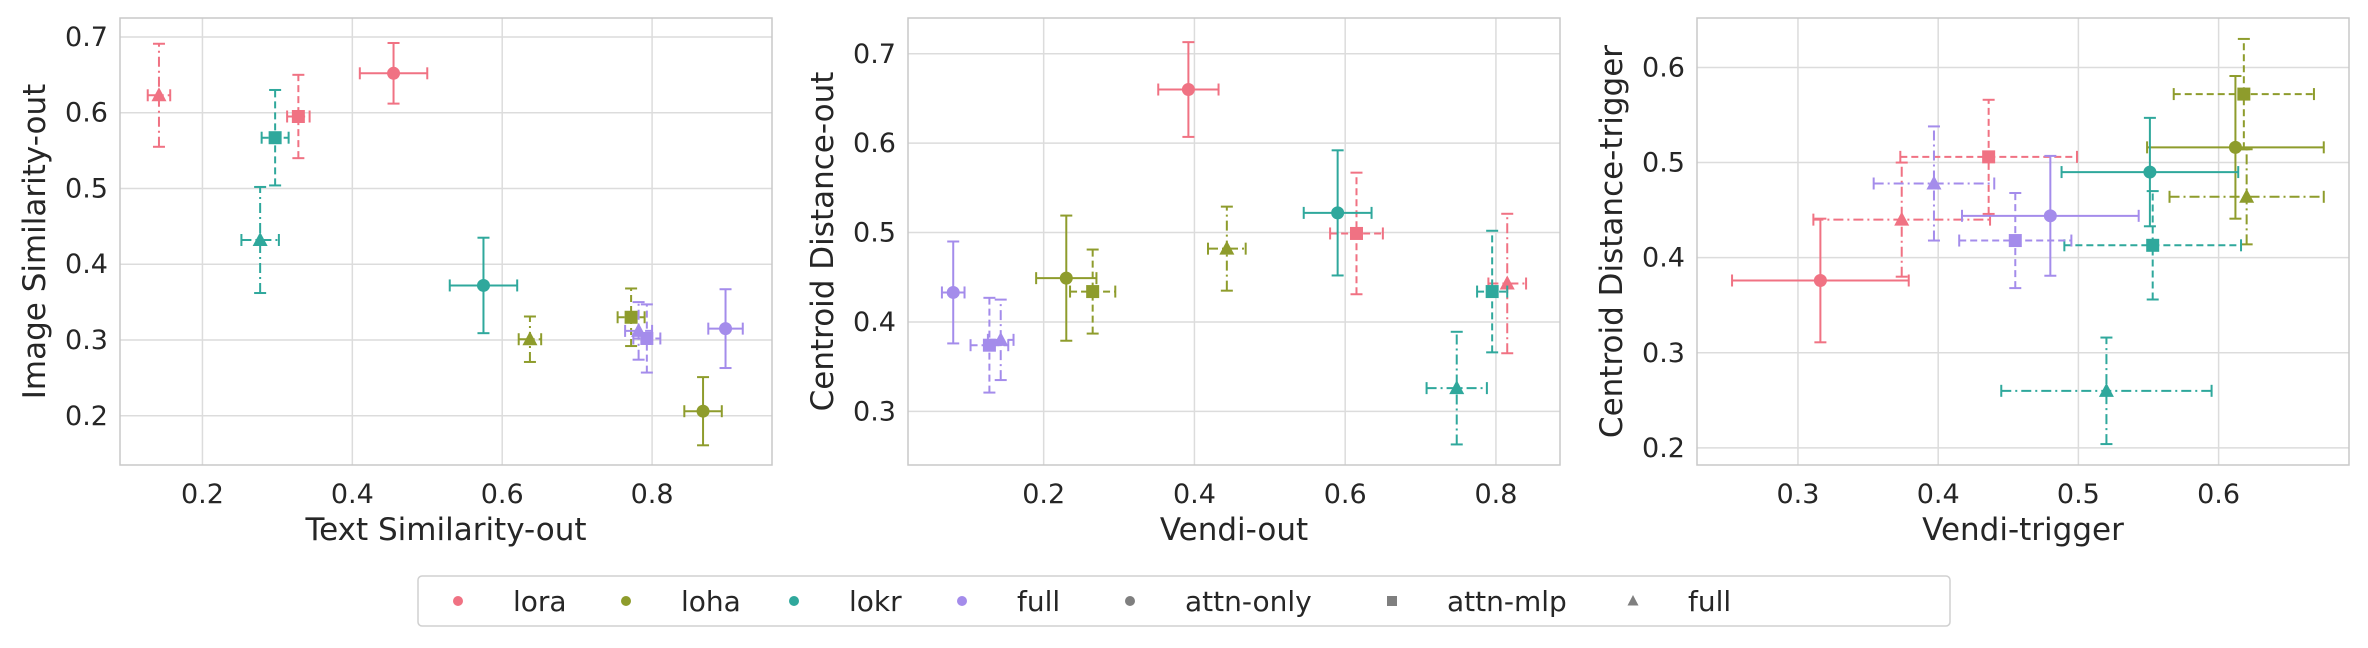 This screenshot has width=2368, height=648. I want to click on legend-frame, so click(1184, 601).